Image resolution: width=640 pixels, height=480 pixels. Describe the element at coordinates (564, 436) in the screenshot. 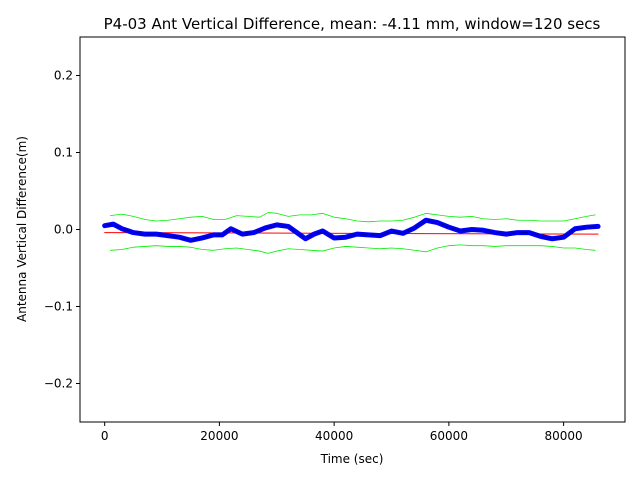

I see `x-tick-label: 80000` at that location.